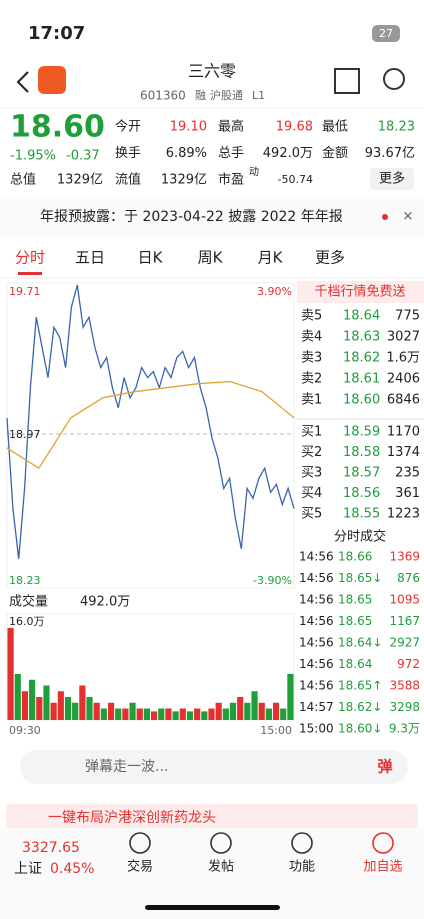 Image resolution: width=424 pixels, height=919 pixels. Describe the element at coordinates (28, 869) in the screenshot. I see `index-name: 上证` at that location.